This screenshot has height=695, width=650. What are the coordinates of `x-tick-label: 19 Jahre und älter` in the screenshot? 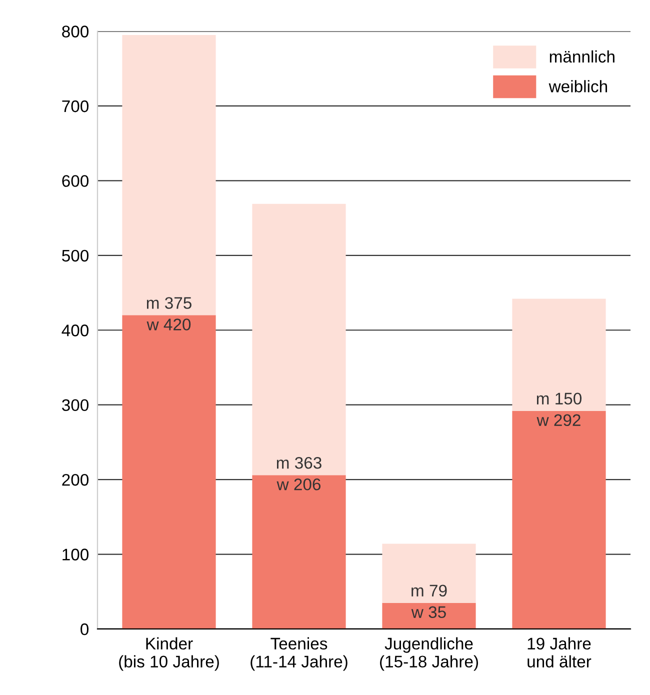 It's located at (560, 652).